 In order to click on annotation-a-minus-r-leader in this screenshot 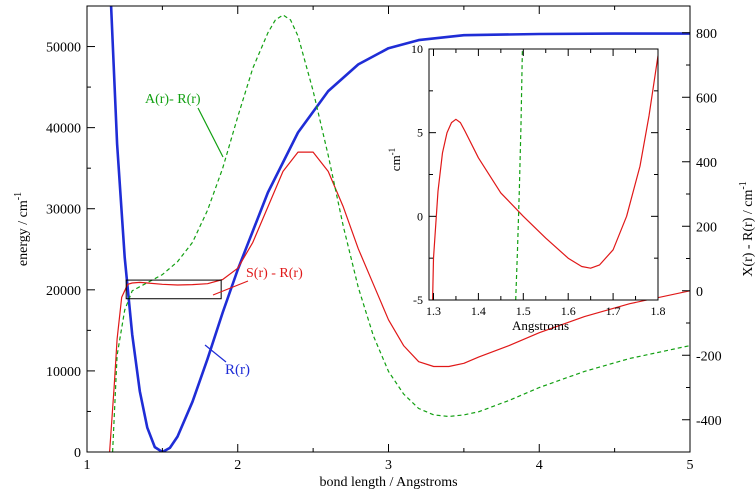, I will do `click(210, 132)`.